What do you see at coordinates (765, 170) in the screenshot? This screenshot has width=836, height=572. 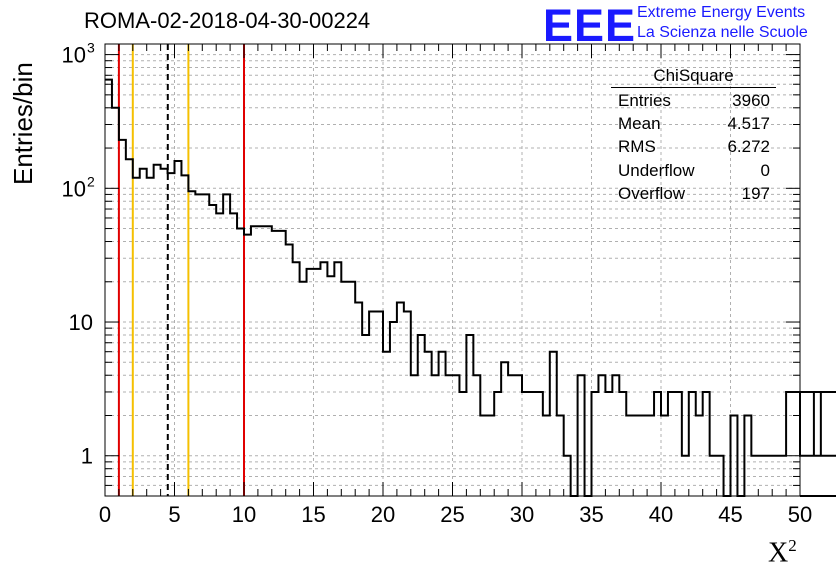 I see `stats-value: 0` at bounding box center [765, 170].